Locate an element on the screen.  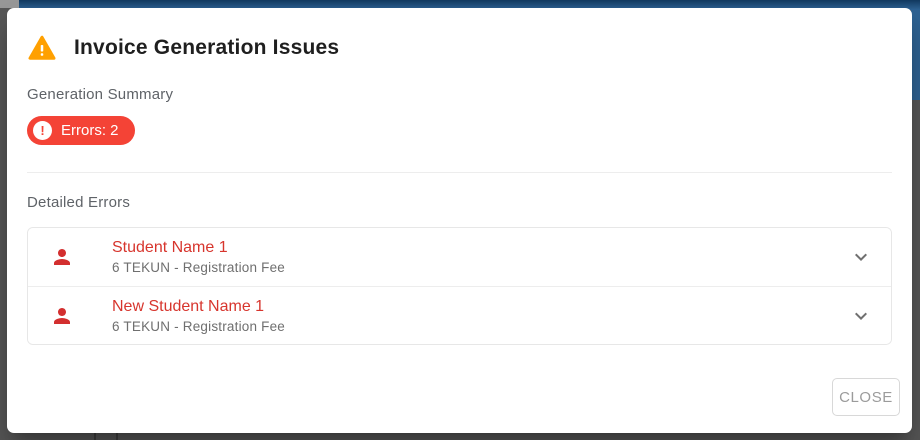
warning-icon is located at coordinates (42, 48).